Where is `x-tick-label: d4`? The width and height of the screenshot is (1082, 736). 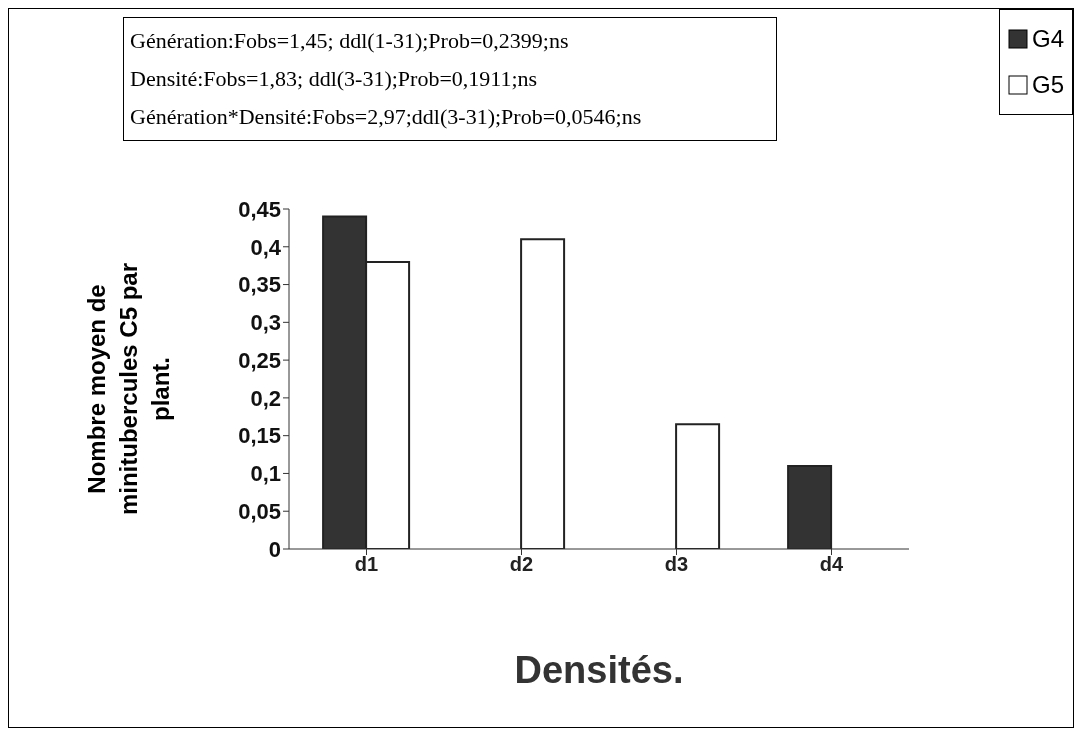
x-tick-label: d4 is located at coordinates (832, 564).